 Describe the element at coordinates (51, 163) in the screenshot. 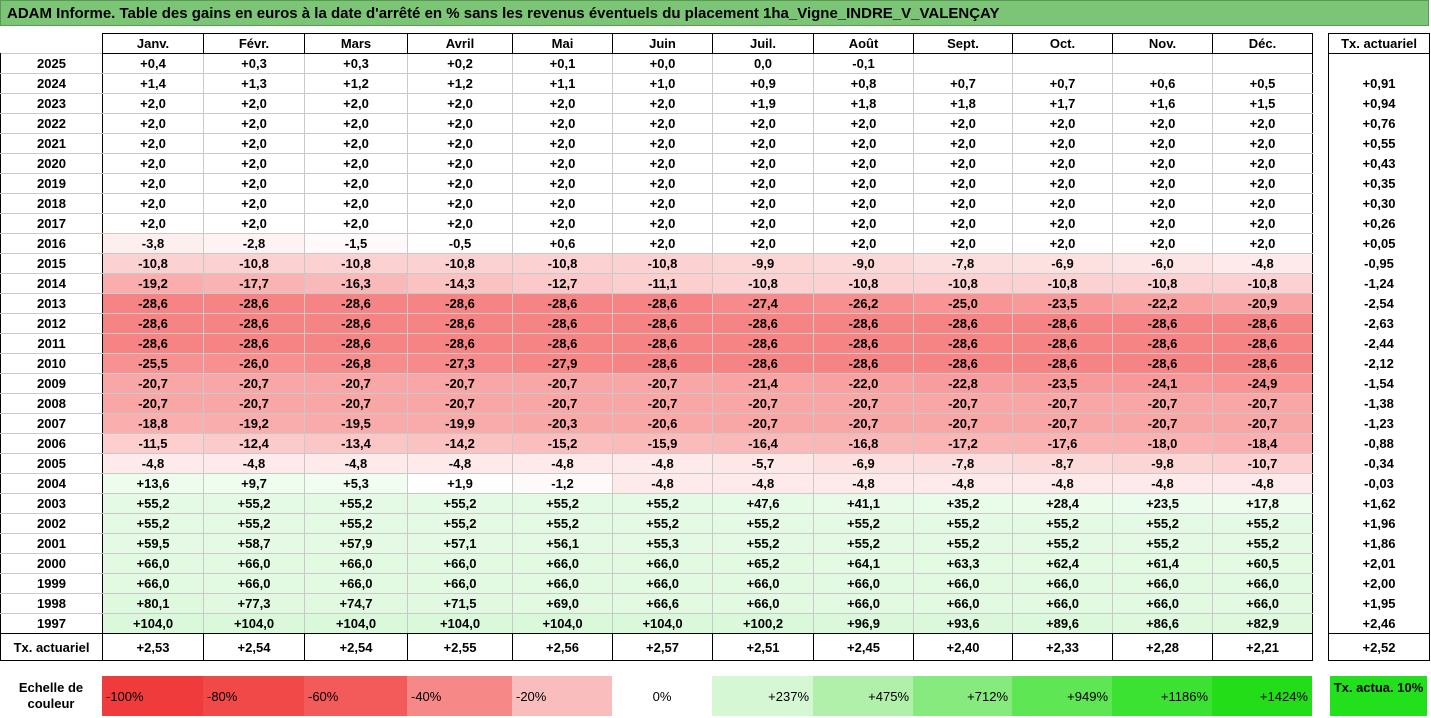

I see `year-label: 2020` at that location.